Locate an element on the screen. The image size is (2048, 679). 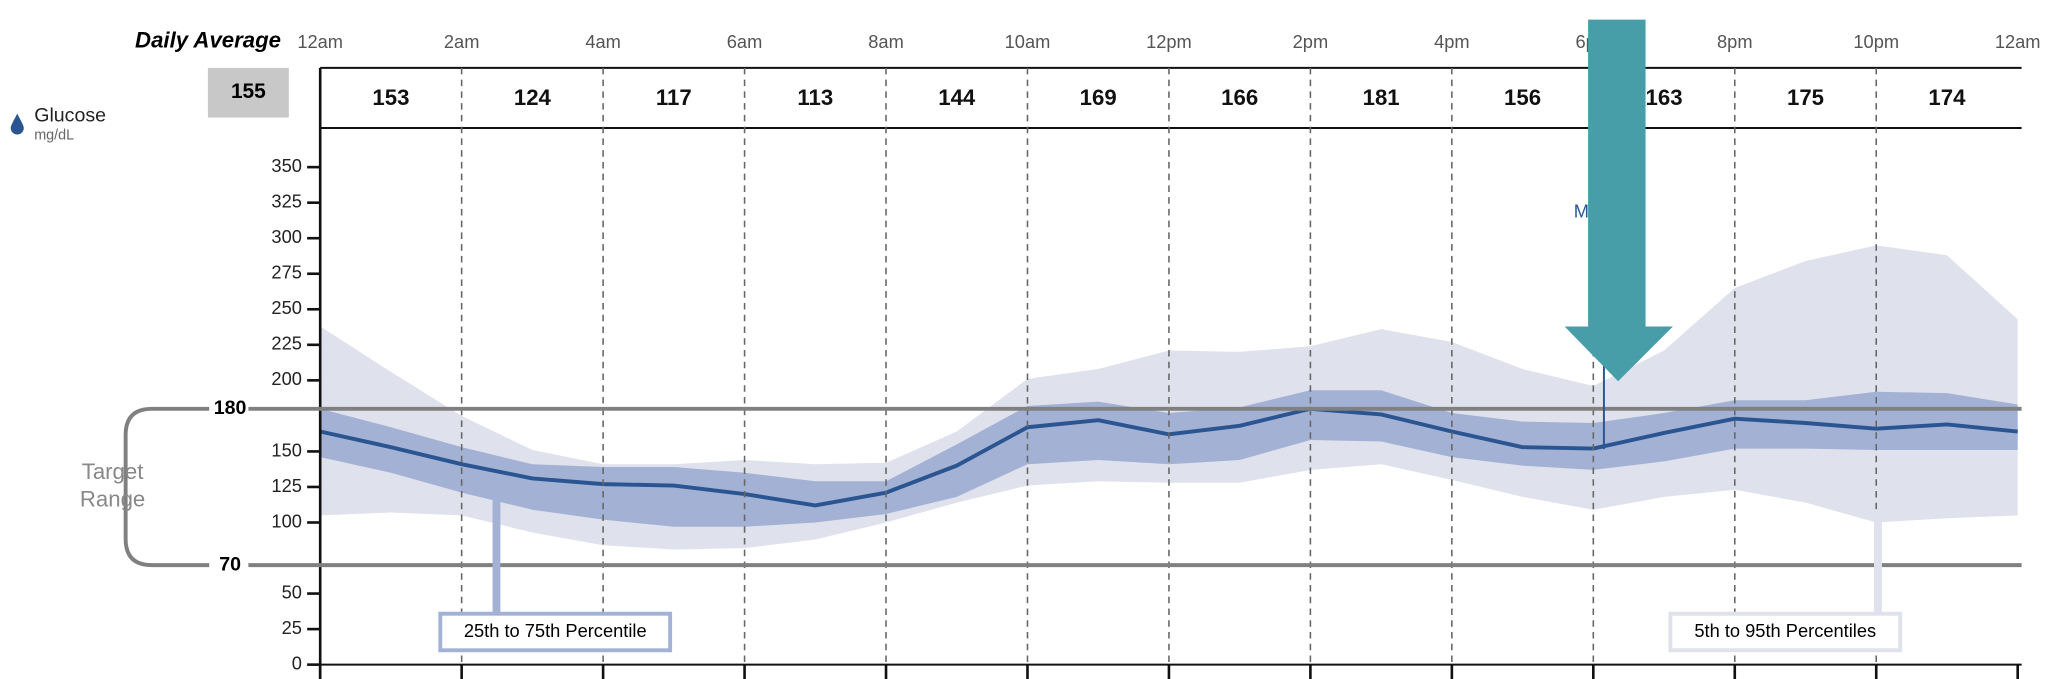
target-range-label: Target is located at coordinates (113, 471).